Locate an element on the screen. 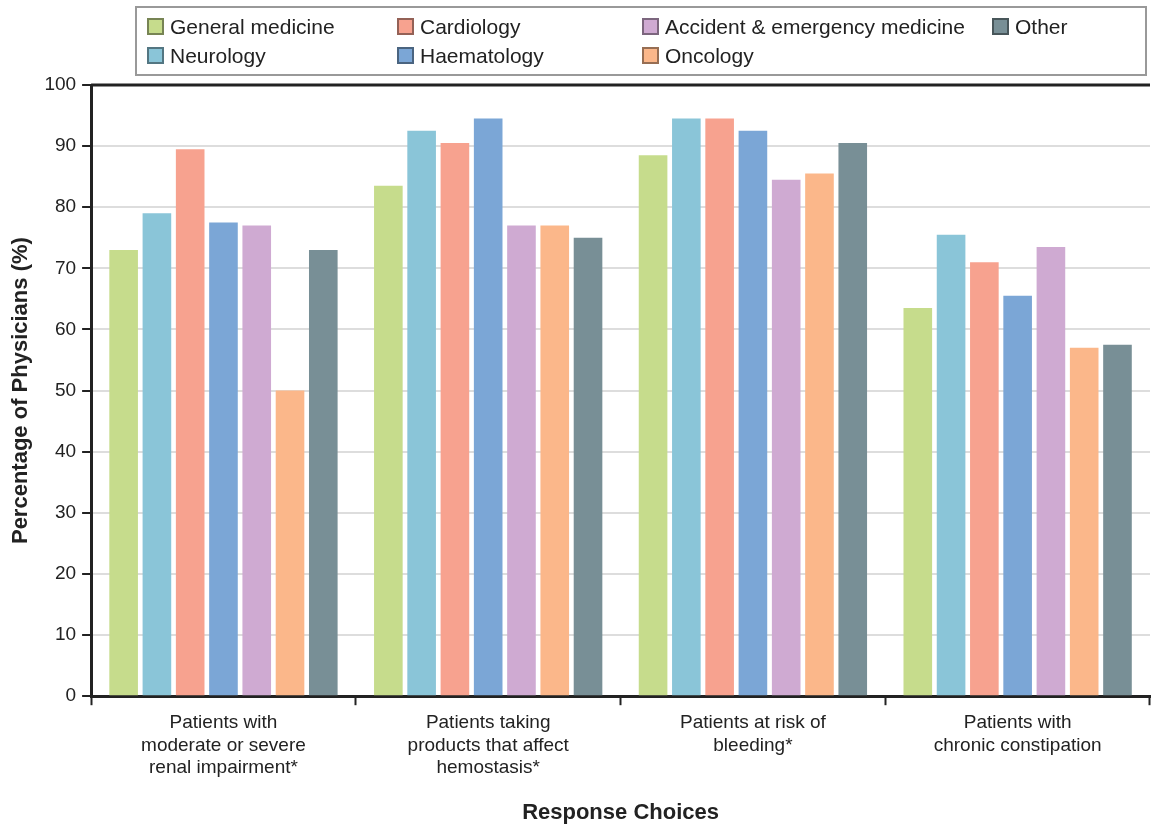 Image resolution: width=1160 pixels, height=834 pixels. y-tick-label: 0 is located at coordinates (71, 695).